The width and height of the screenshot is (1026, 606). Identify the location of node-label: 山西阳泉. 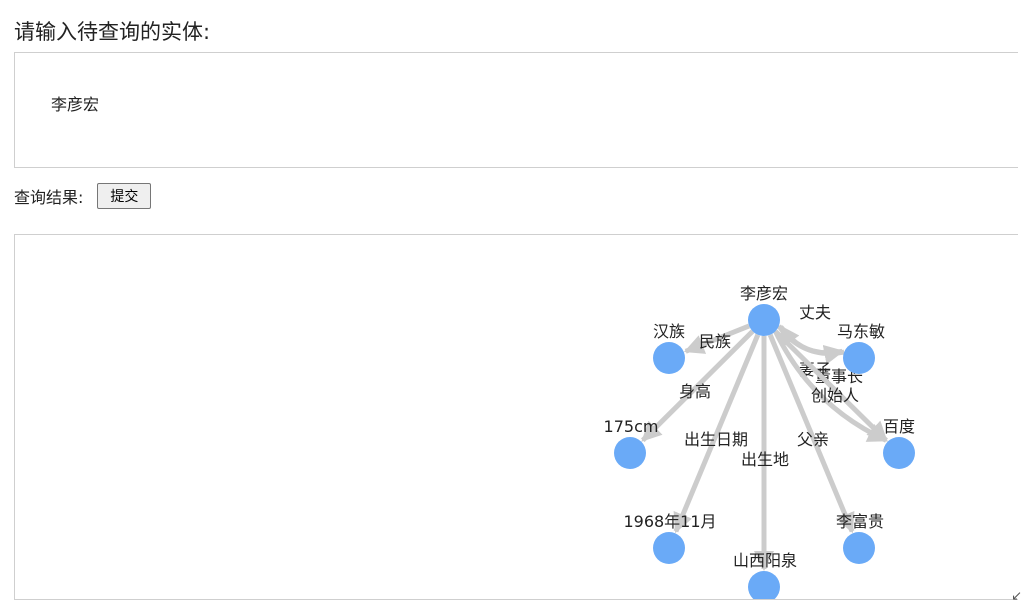
(765, 560).